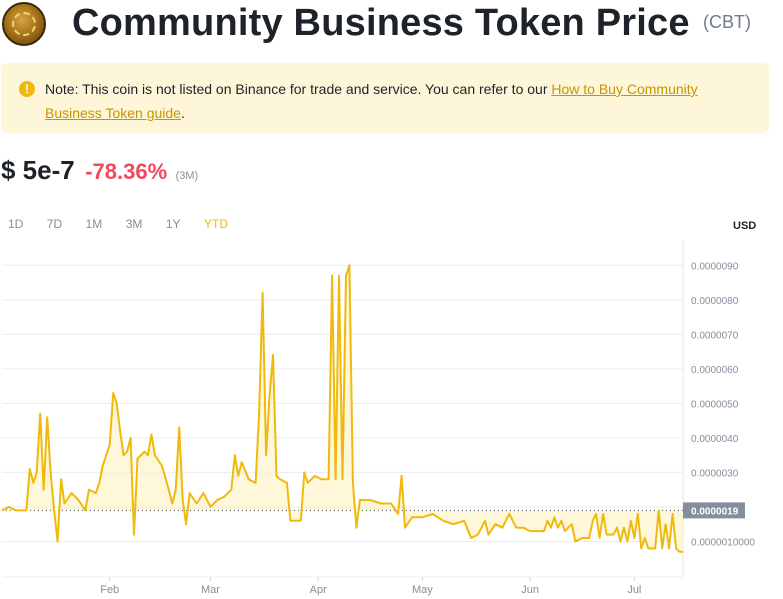 The image size is (783, 599). Describe the element at coordinates (391, 26) in the screenshot. I see `header: Community Business Token Price (CBT)` at that location.